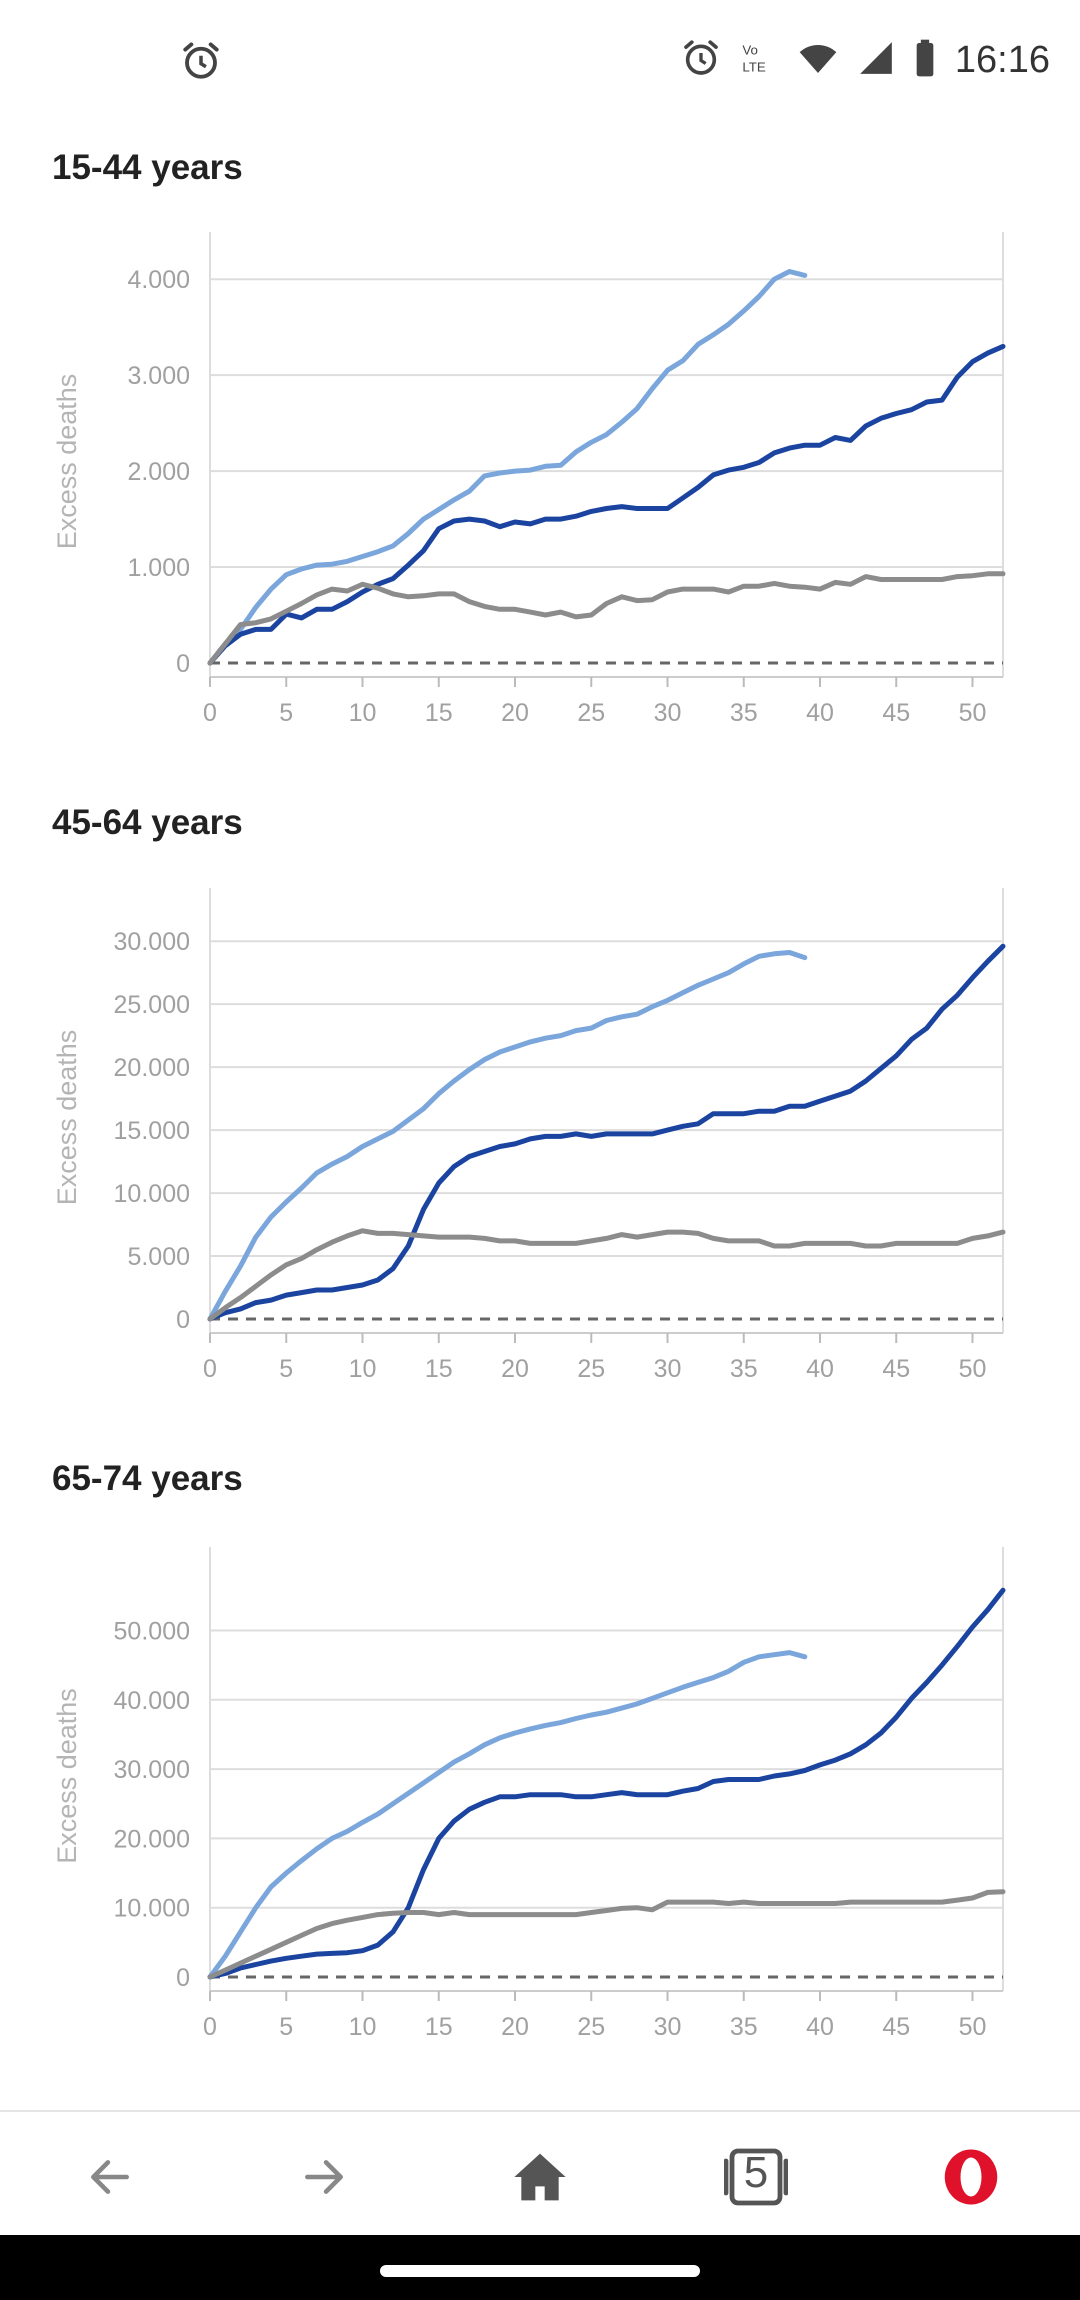 This screenshot has height=2300, width=1080. I want to click on tabs-icon: 5, so click(756, 2177).